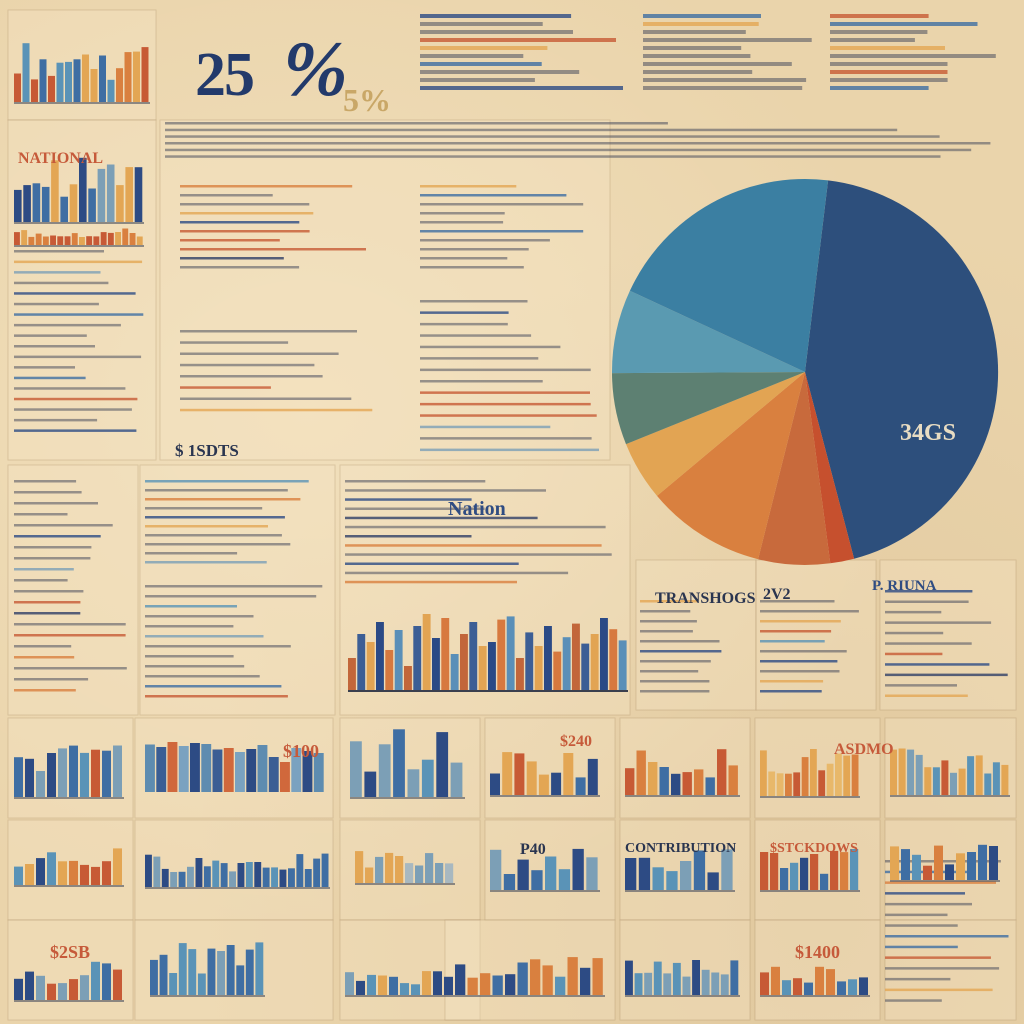 The image size is (1024, 1024). Describe the element at coordinates (225, 75) in the screenshot. I see `headline-number: 25` at that location.